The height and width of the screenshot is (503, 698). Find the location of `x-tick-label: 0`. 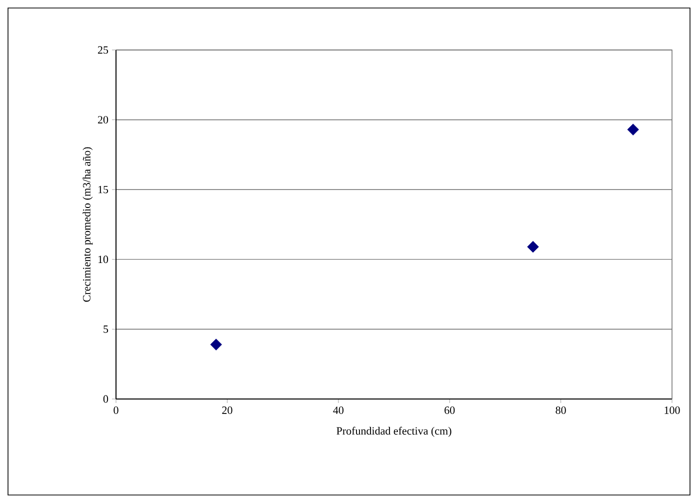

x-tick-label: 0 is located at coordinates (116, 410).